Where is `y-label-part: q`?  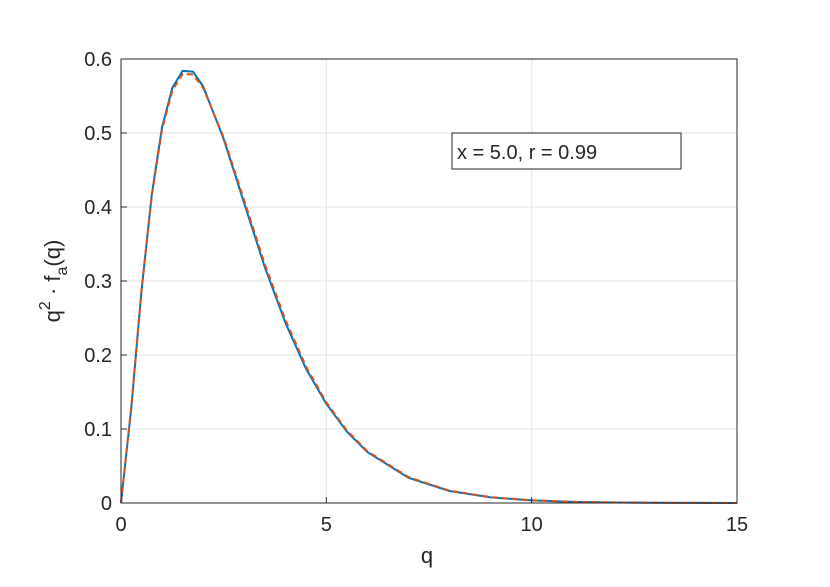
y-label-part: q is located at coordinates (52, 316).